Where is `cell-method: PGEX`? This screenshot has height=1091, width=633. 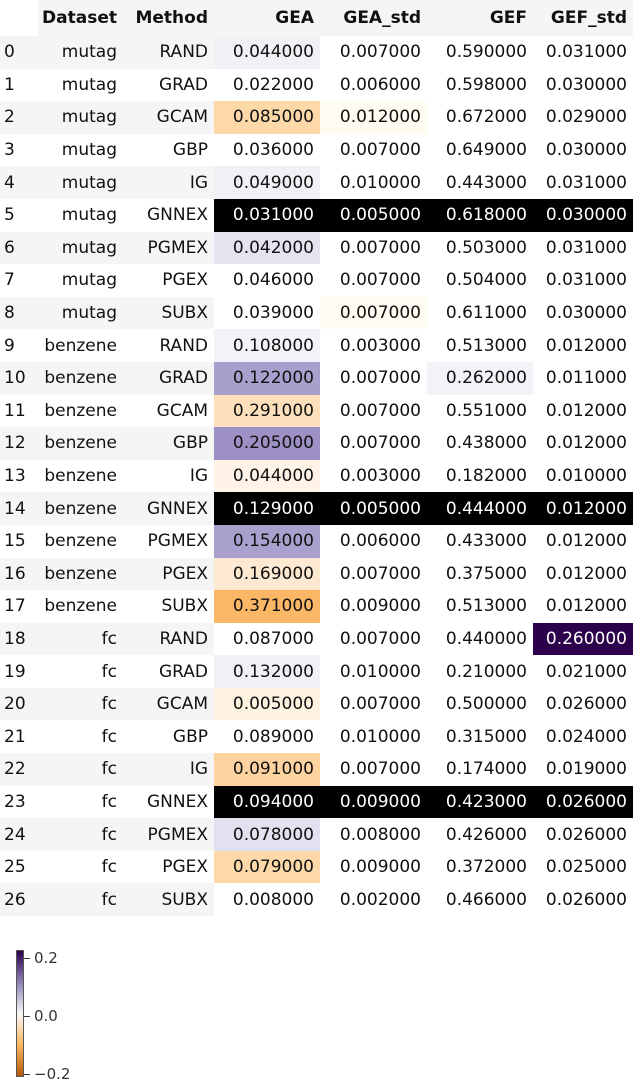
cell-method: PGEX is located at coordinates (168, 867).